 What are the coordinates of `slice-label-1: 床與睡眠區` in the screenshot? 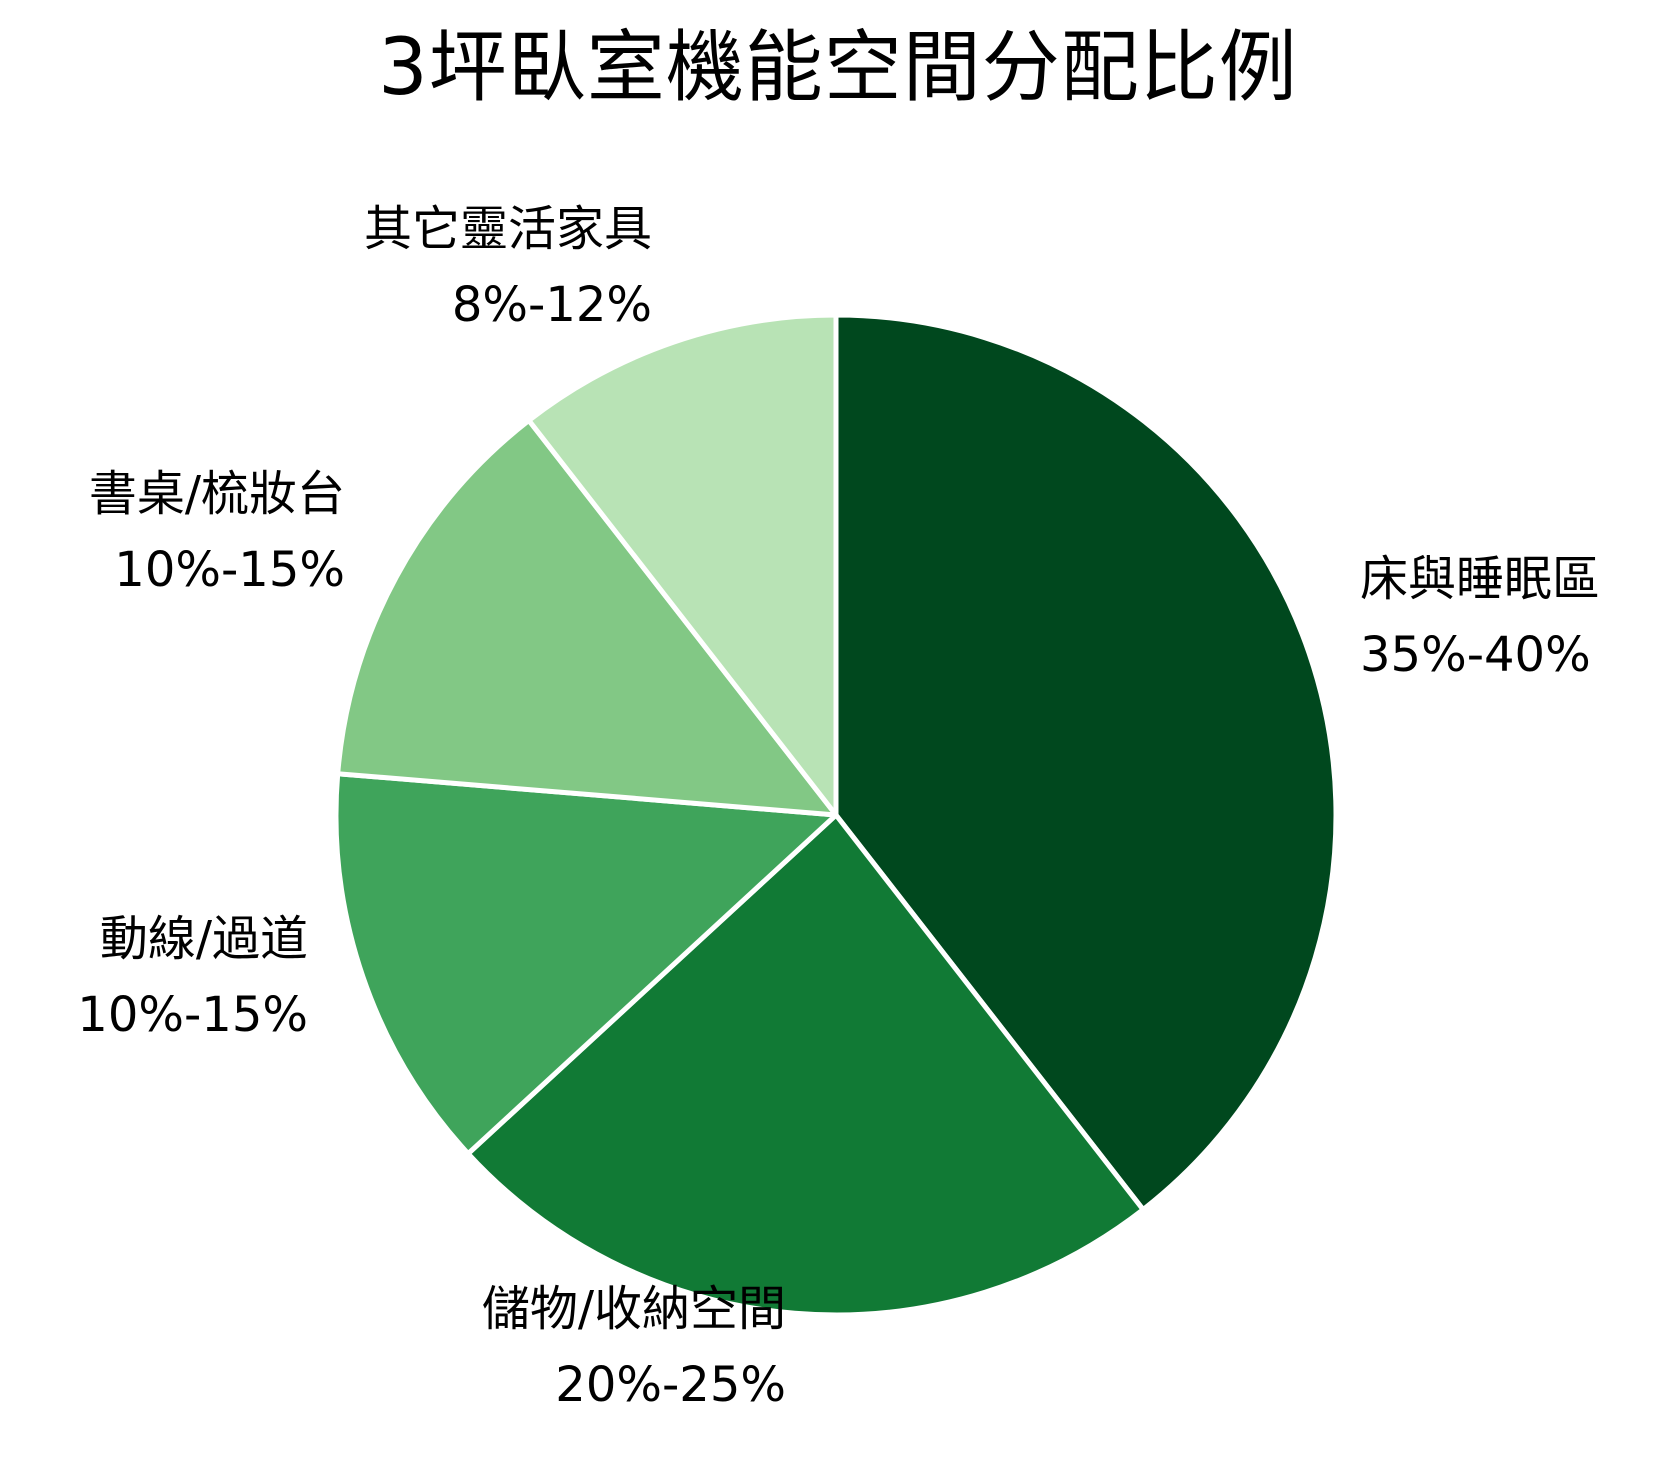 It's located at (1480, 579).